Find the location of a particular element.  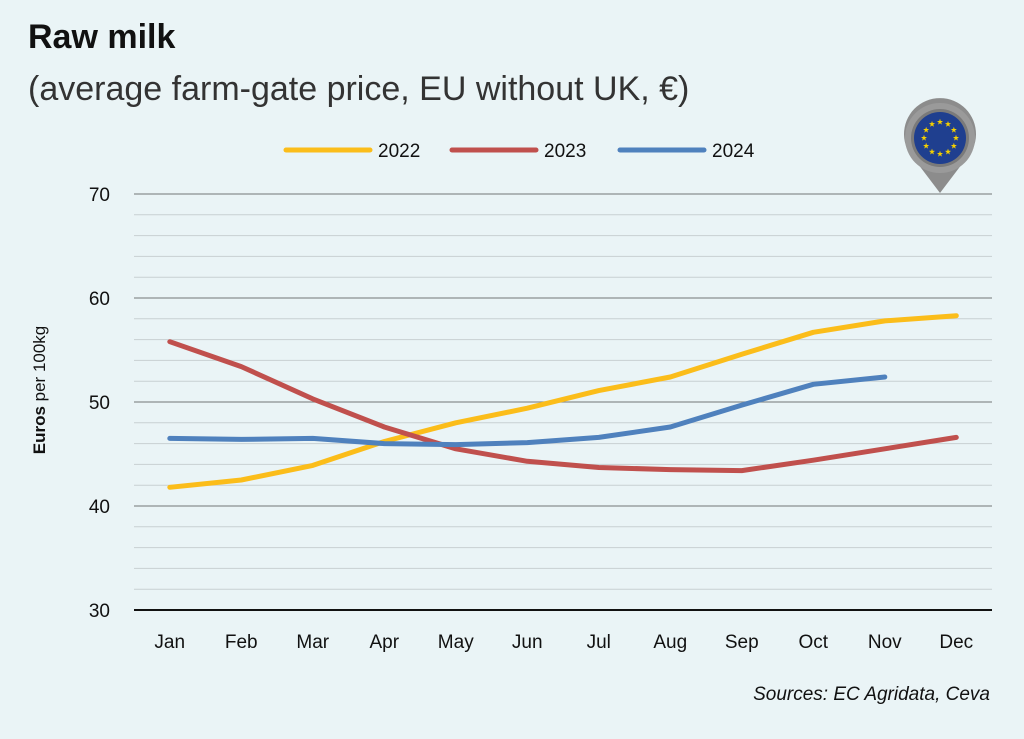

series-line-2023 is located at coordinates (563, 406).